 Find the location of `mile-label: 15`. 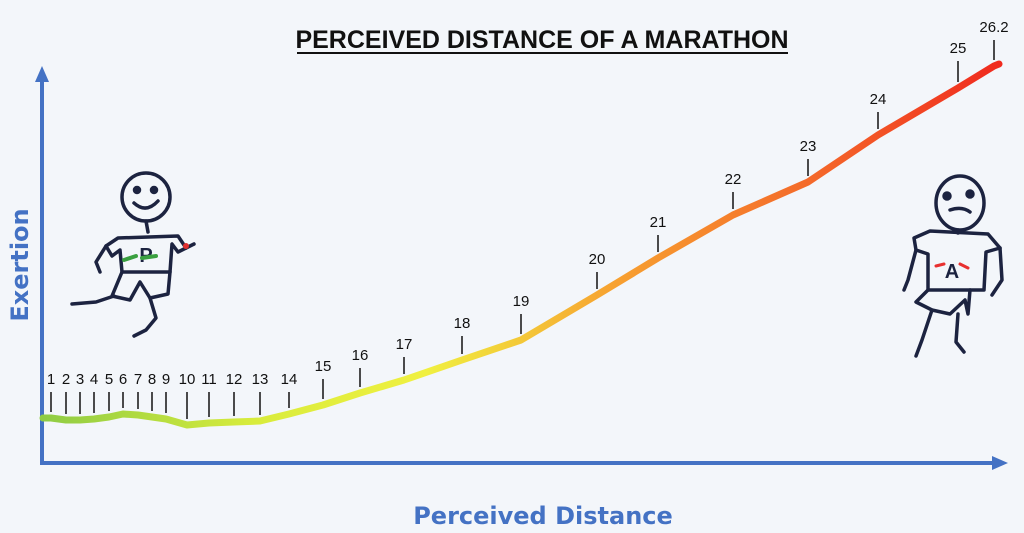

mile-label: 15 is located at coordinates (323, 366).